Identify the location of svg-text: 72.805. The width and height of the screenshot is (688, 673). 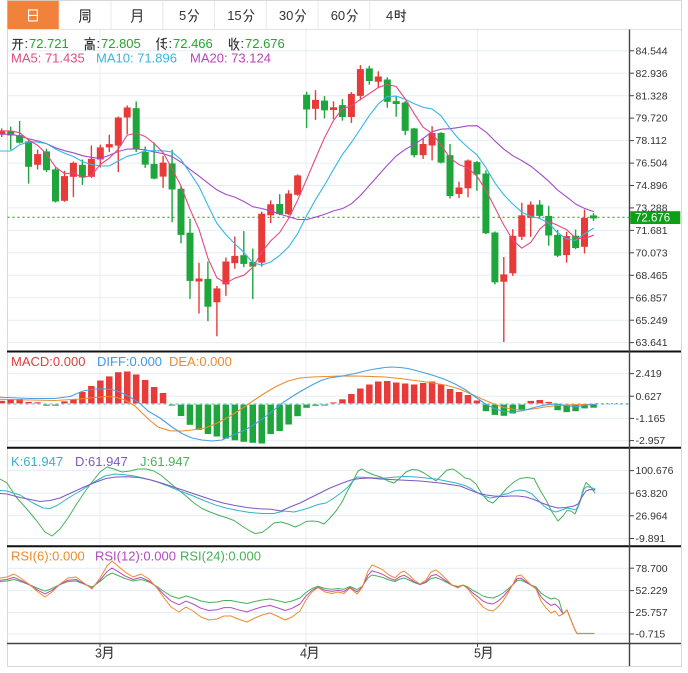
(121, 43).